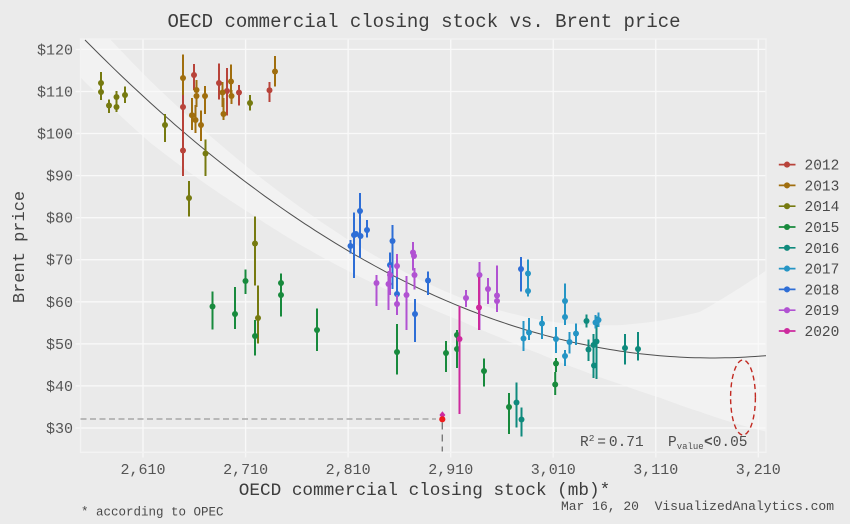  I want to click on svg-text: $90, so click(59, 177).